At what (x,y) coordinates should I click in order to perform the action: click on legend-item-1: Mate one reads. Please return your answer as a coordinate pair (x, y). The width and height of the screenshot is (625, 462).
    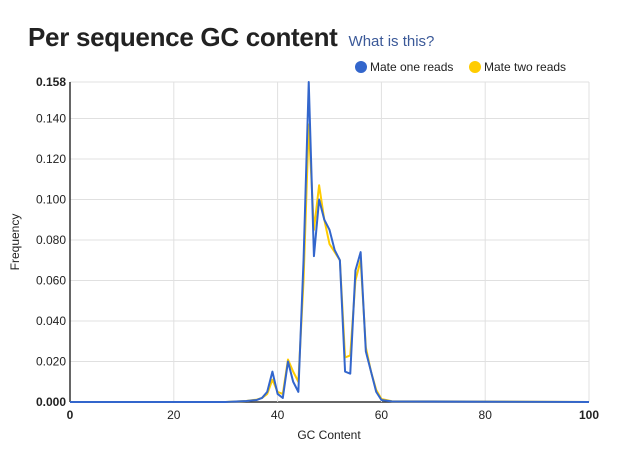
    Looking at the image, I should click on (404, 67).